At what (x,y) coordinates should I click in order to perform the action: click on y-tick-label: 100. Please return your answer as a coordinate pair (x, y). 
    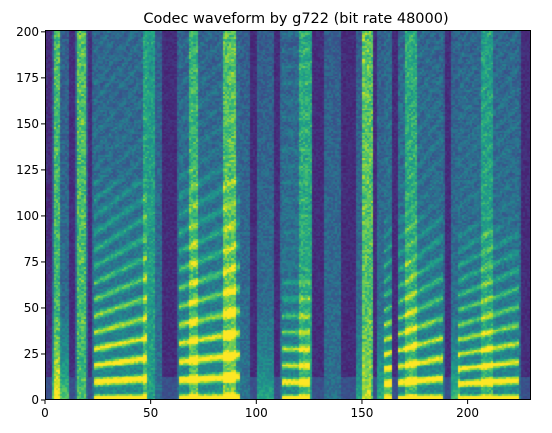
    Looking at the image, I should click on (27, 216).